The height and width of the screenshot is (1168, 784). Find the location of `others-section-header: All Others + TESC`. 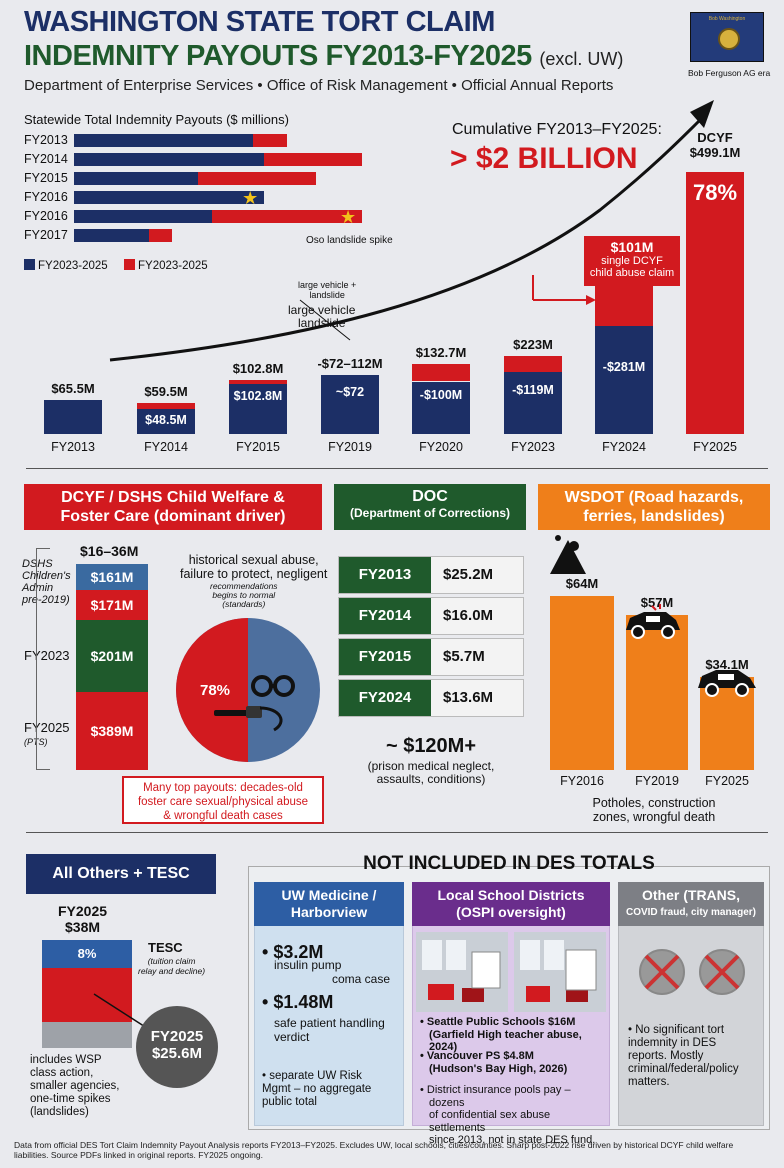

others-section-header: All Others + TESC is located at coordinates (121, 874).